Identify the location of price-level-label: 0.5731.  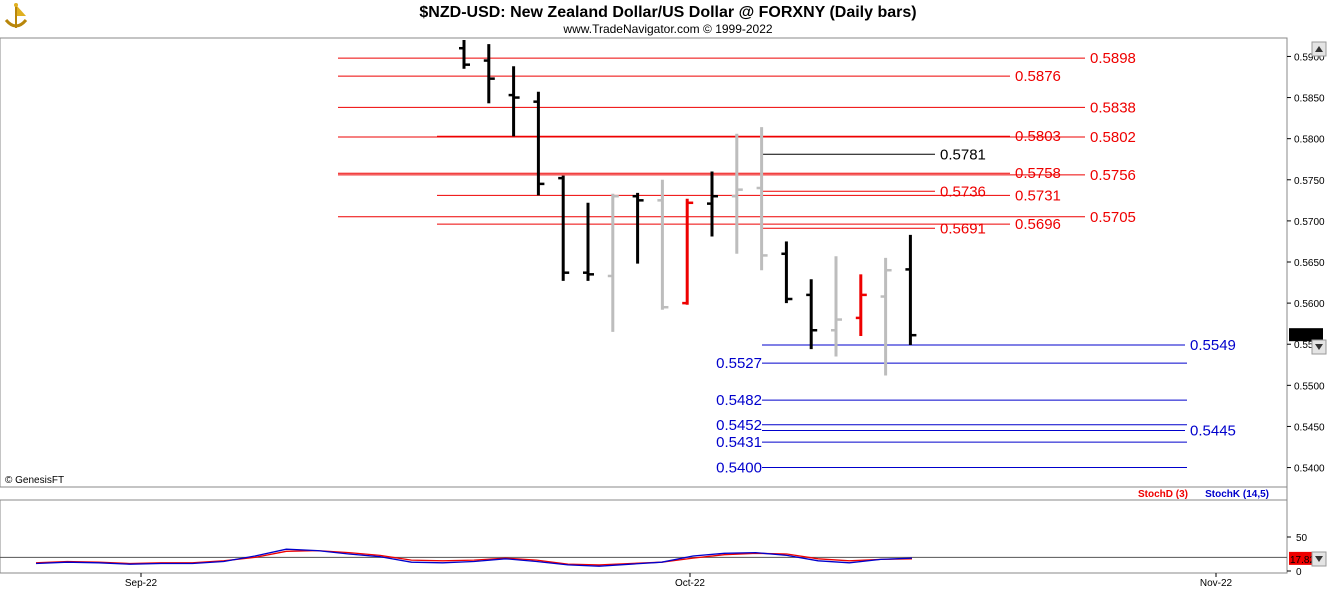
(1038, 195).